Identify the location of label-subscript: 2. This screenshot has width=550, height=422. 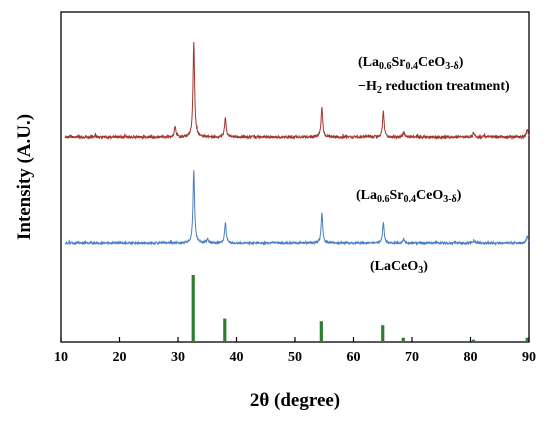
(379, 90).